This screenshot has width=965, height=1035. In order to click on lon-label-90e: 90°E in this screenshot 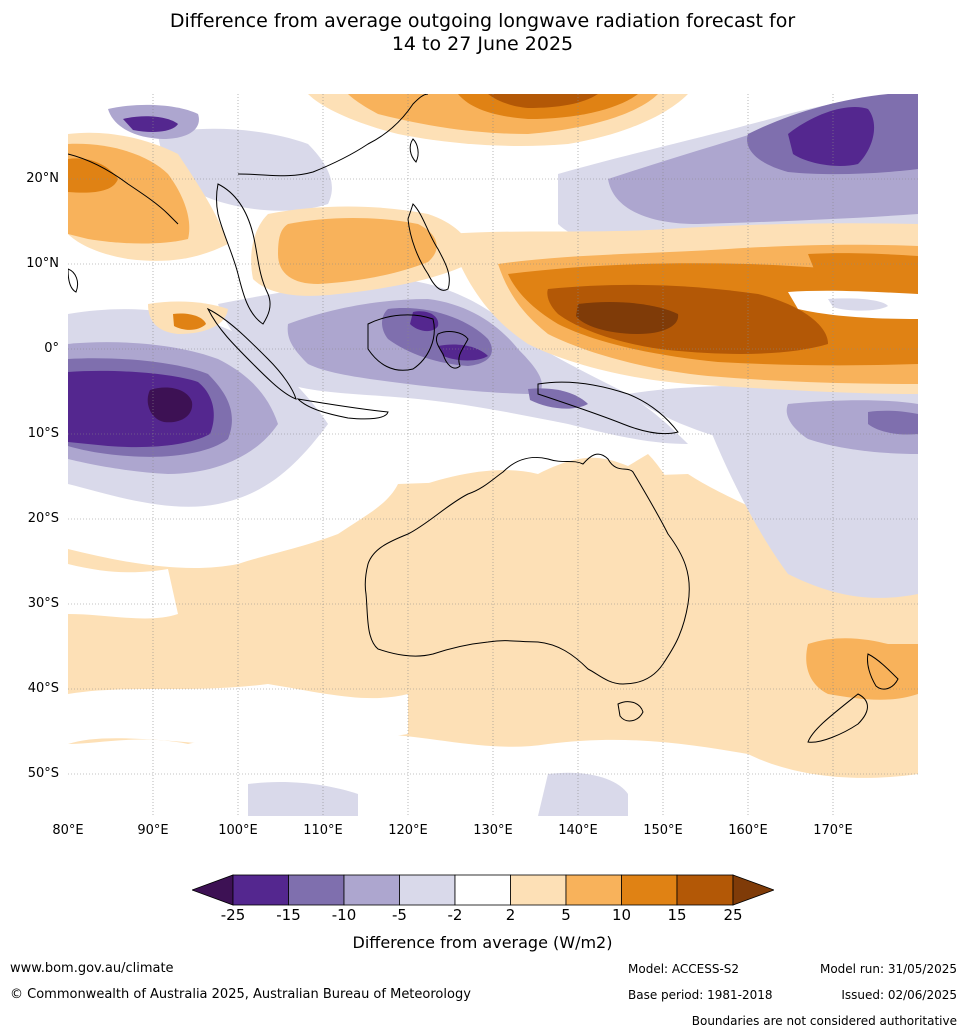, I will do `click(153, 830)`.